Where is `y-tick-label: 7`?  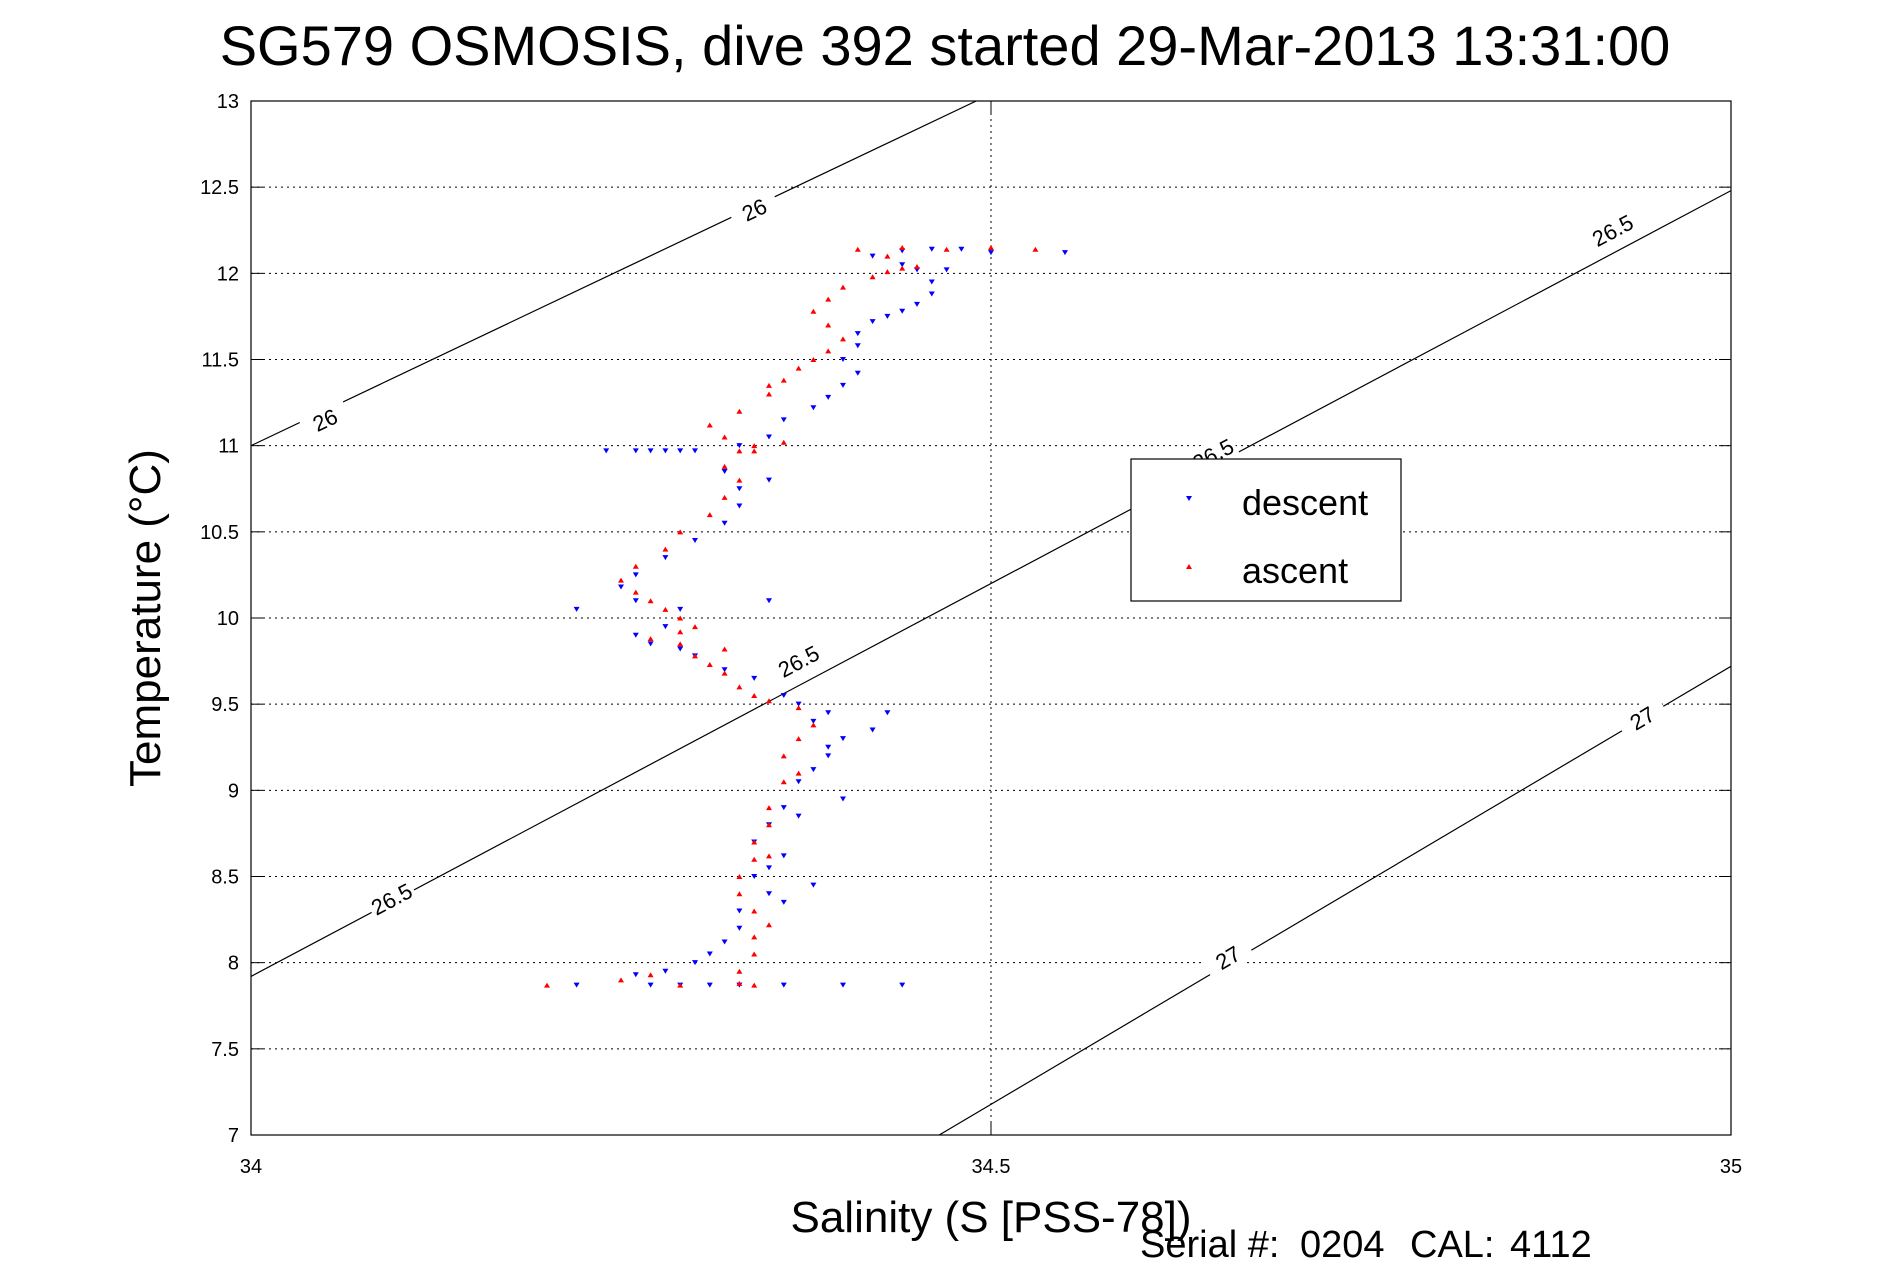
y-tick-label: 7 is located at coordinates (233, 1136).